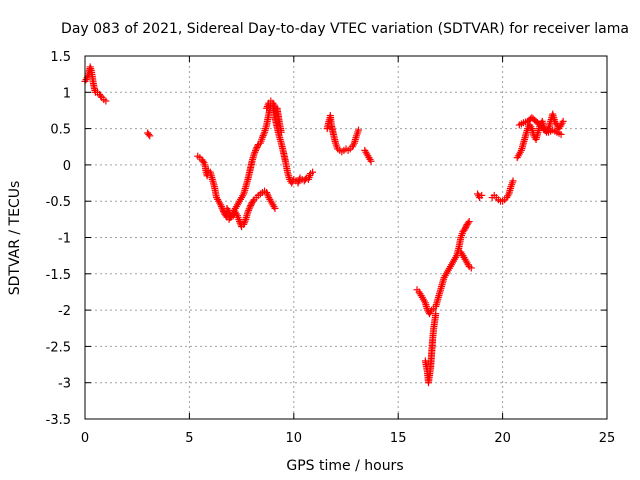  Describe the element at coordinates (67, 93) in the screenshot. I see `y-tick-label: 1` at that location.